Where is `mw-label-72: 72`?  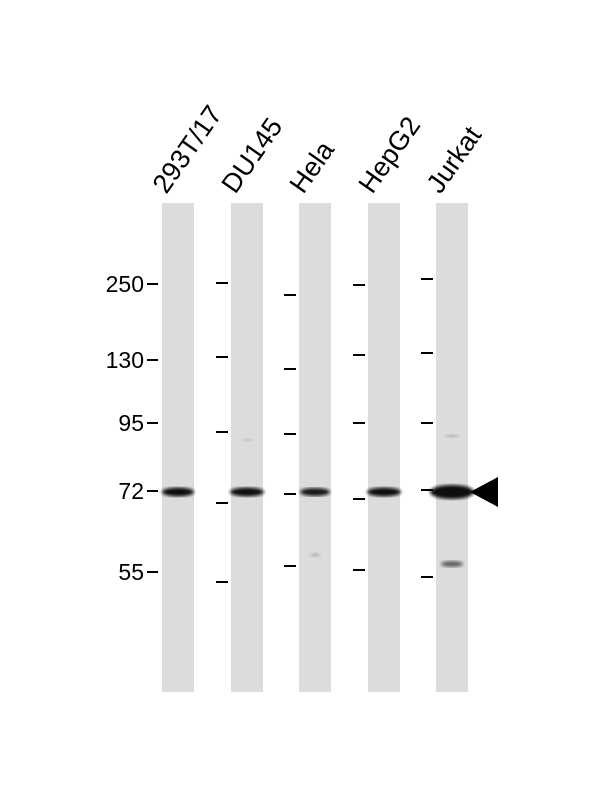
mw-label-72: 72 is located at coordinates (131, 491).